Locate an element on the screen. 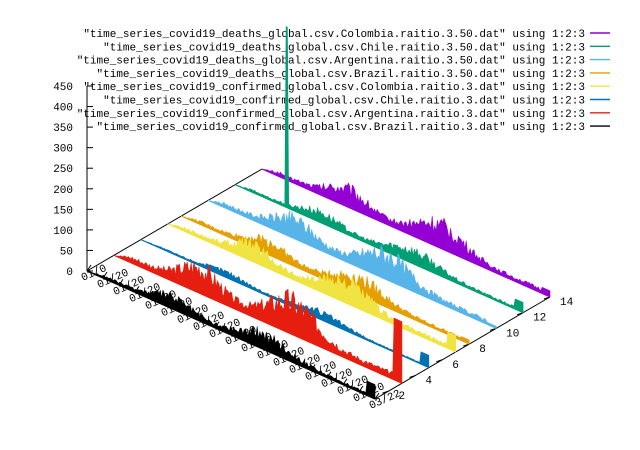  y-tick-label: 8 is located at coordinates (482, 350).